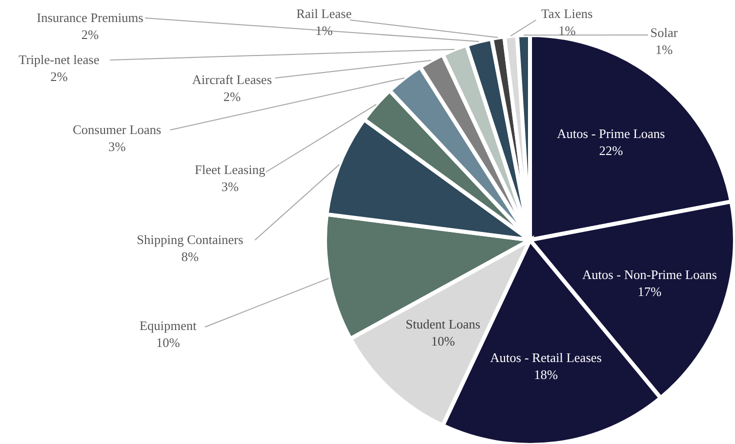  I want to click on slice-label: Autos - Retail Leases, so click(546, 358).